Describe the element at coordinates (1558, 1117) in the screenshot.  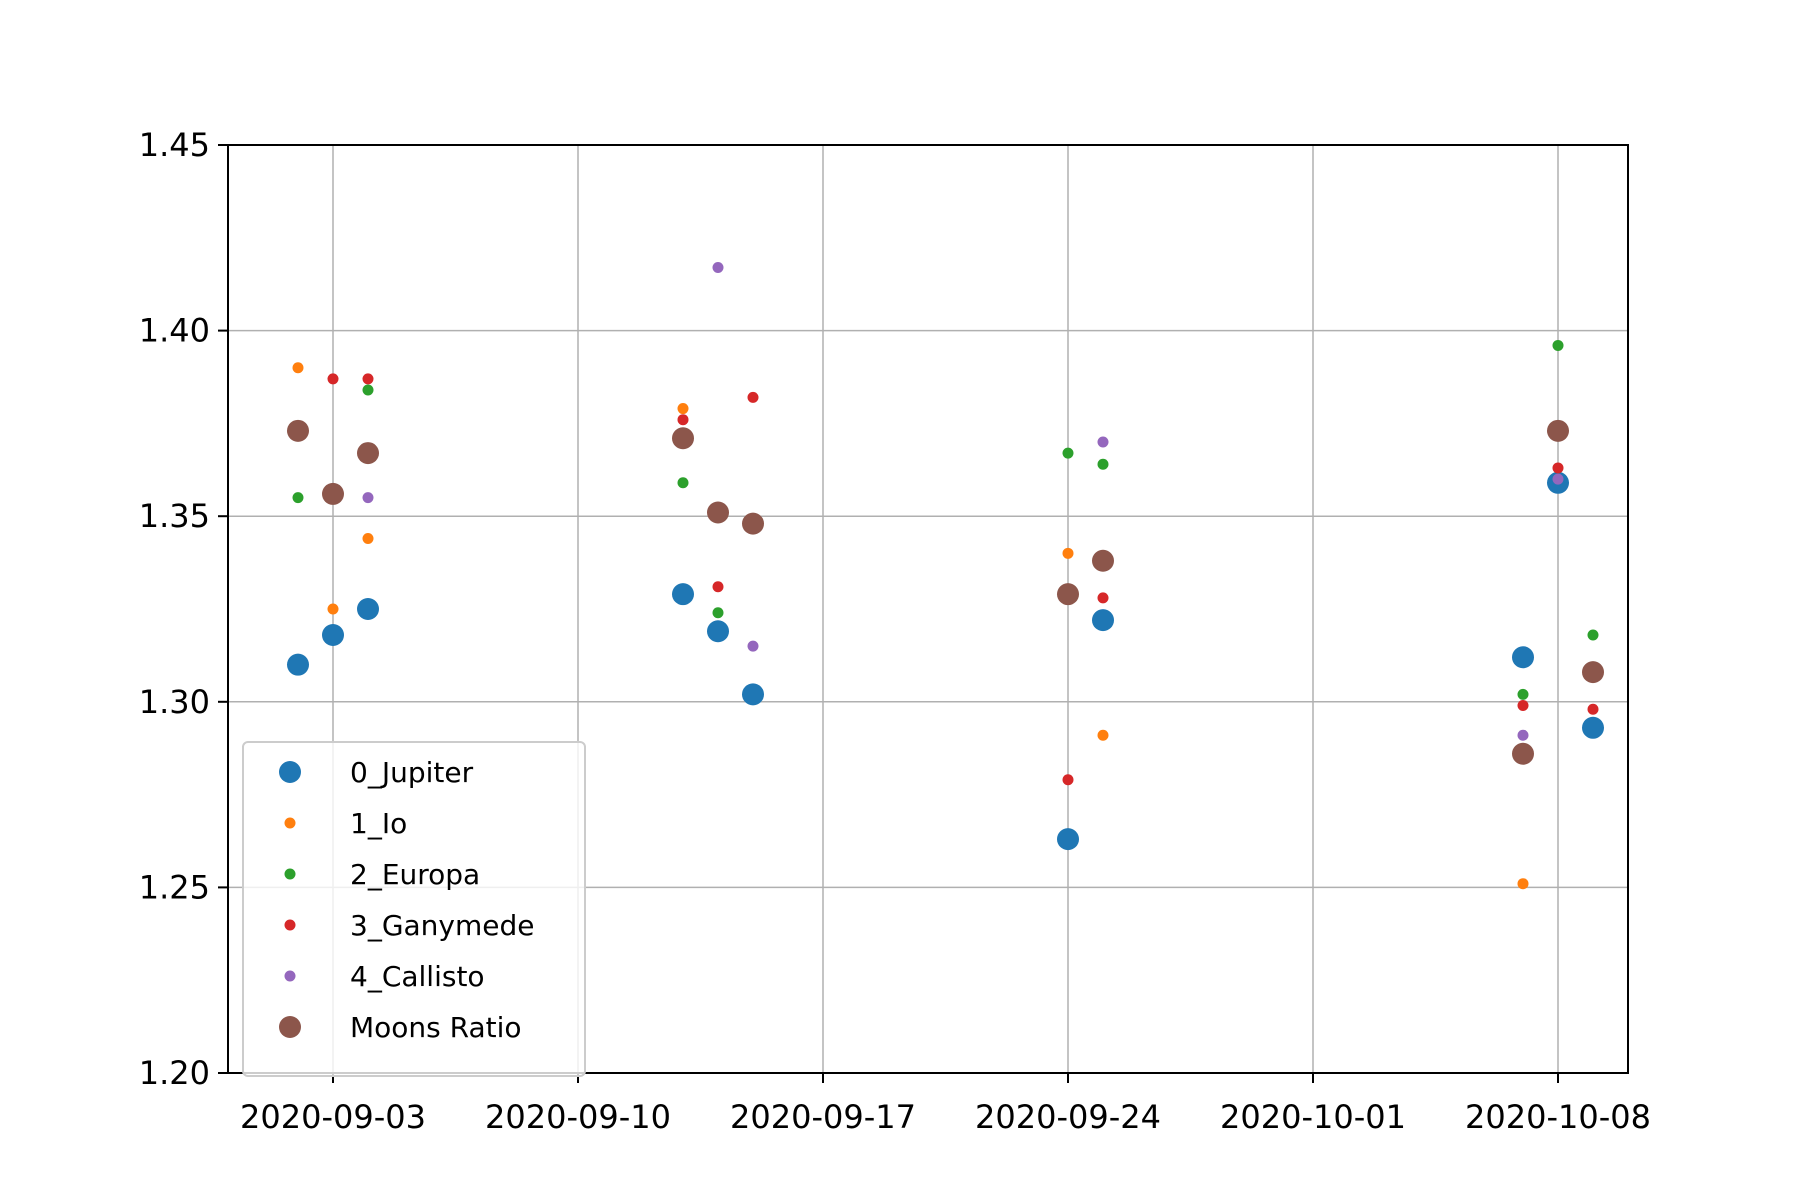
I see `x-tick-label: 2020-10-08` at that location.